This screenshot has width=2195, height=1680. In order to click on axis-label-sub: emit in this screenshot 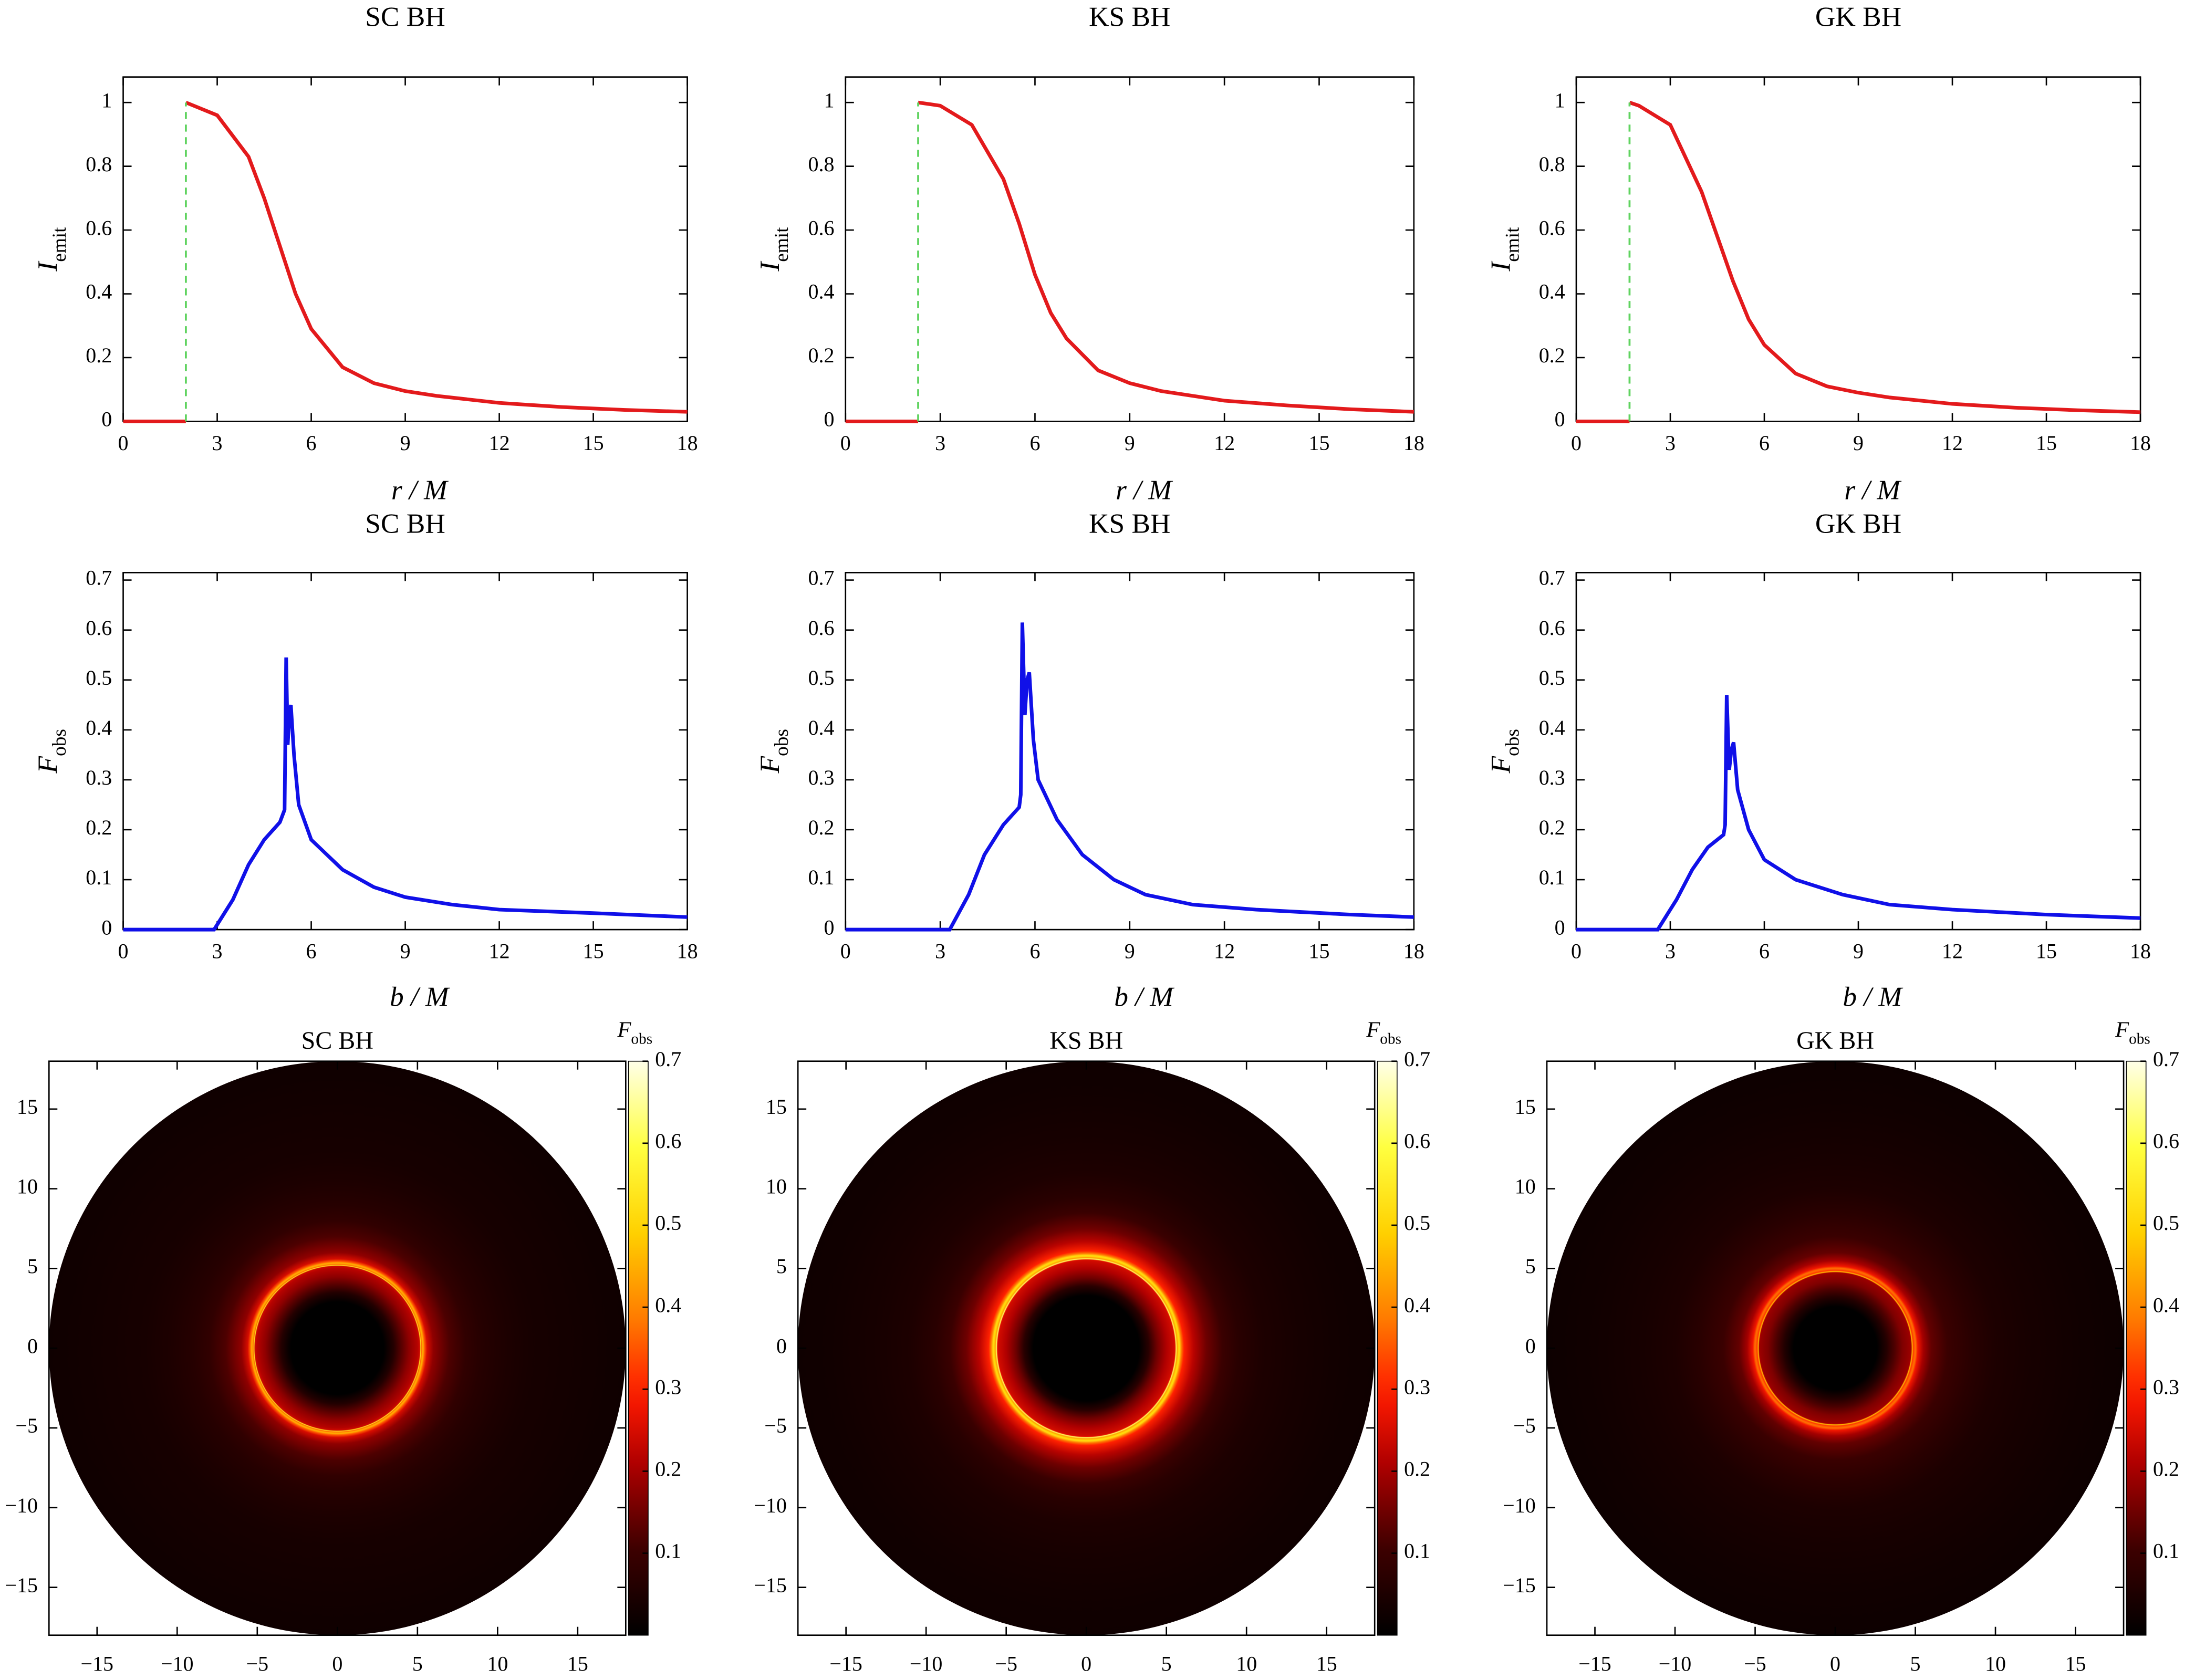, I will do `click(782, 244)`.